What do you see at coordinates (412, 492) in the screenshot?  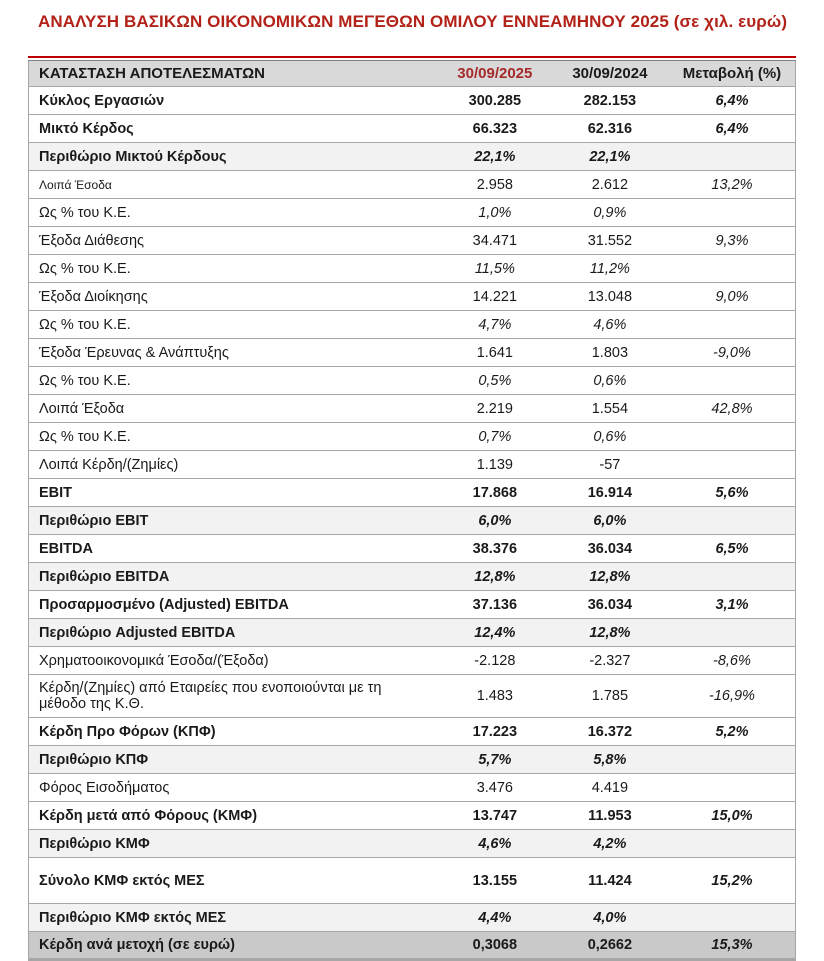 I see `table-row: EBIT 17.868 16.914 5,6%` at bounding box center [412, 492].